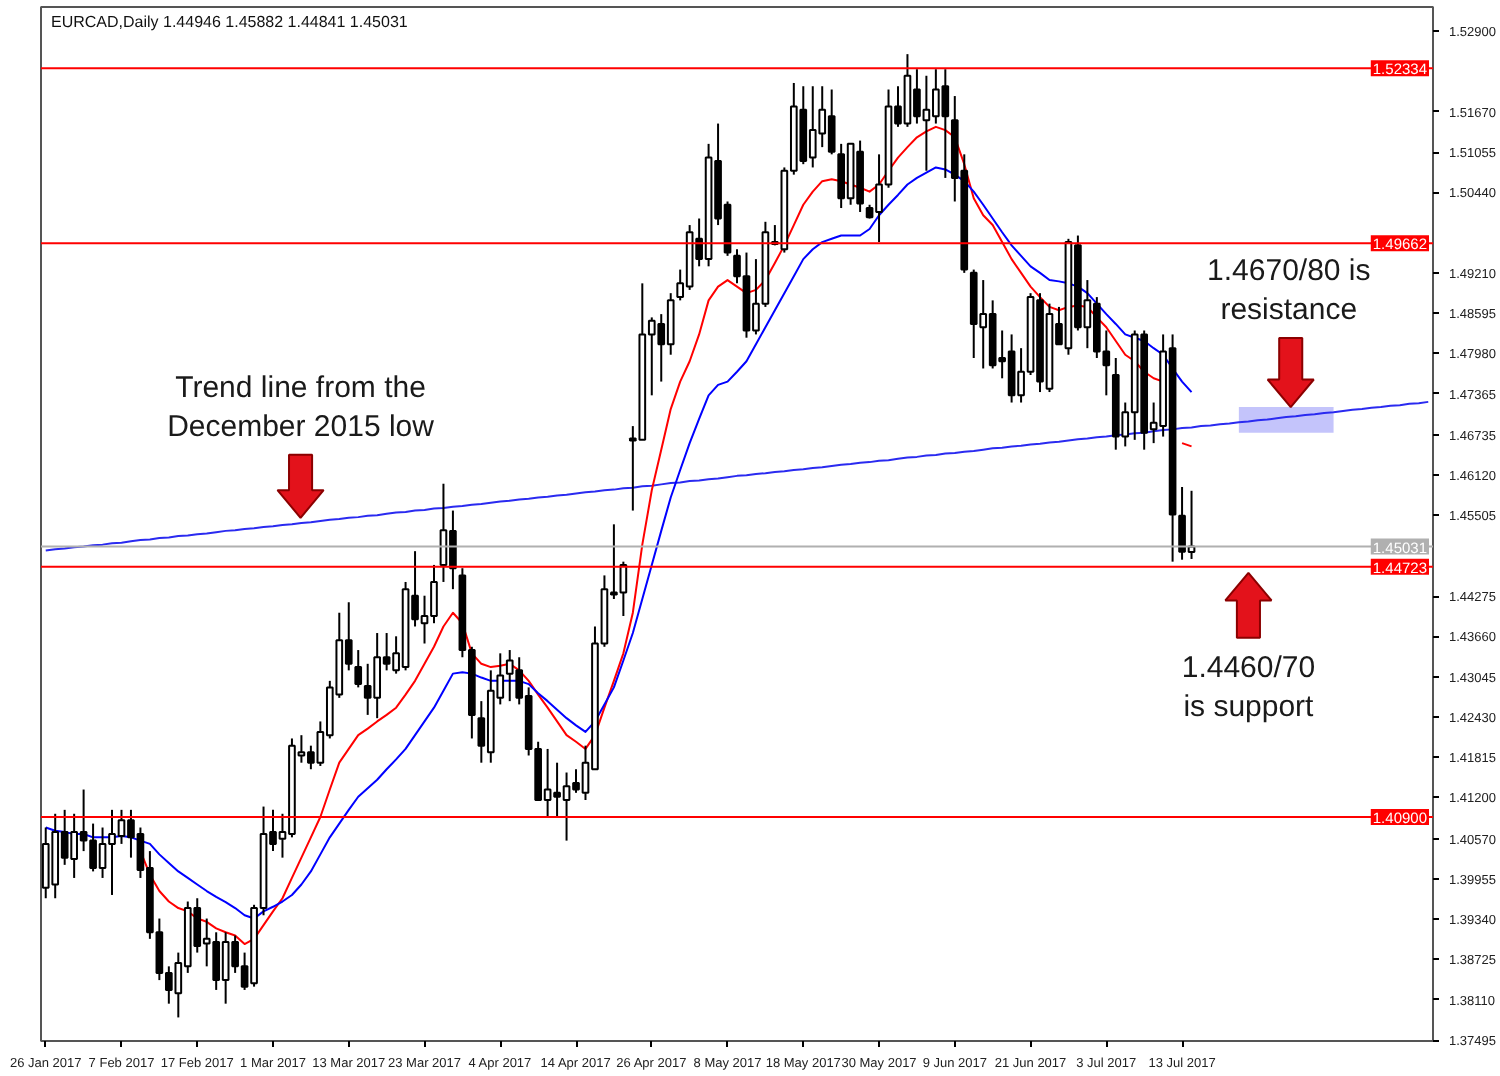  I want to click on chart-title: EURCAD,Daily 1.44946 1.45882 1.44841 1.45031, so click(230, 22).